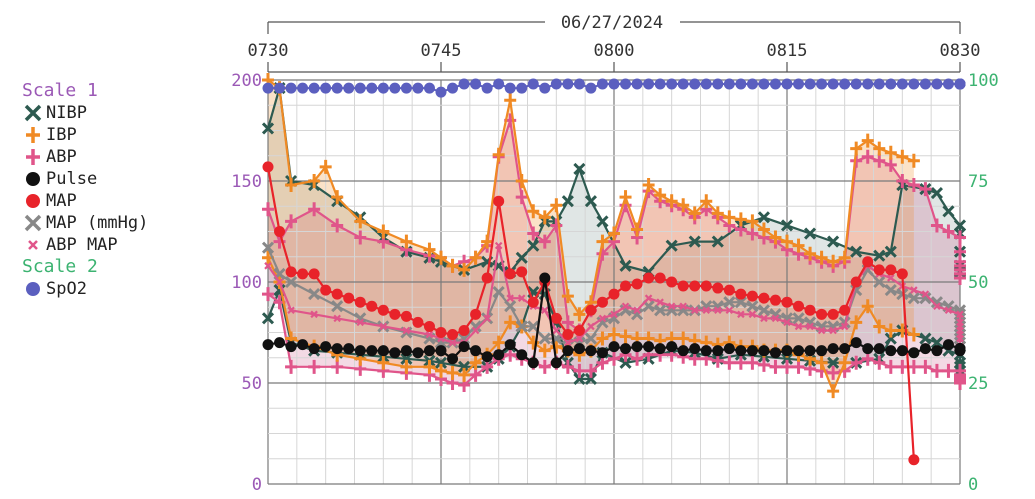 The image size is (1035, 499). I want to click on legend-marker-svg, so click(33, 157).